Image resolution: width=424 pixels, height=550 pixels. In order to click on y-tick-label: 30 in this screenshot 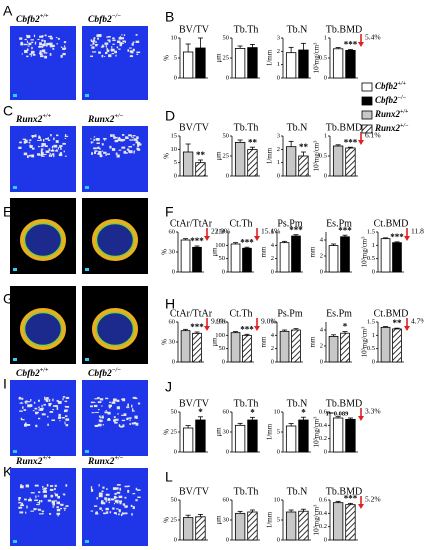, I will do `click(172, 251)`.